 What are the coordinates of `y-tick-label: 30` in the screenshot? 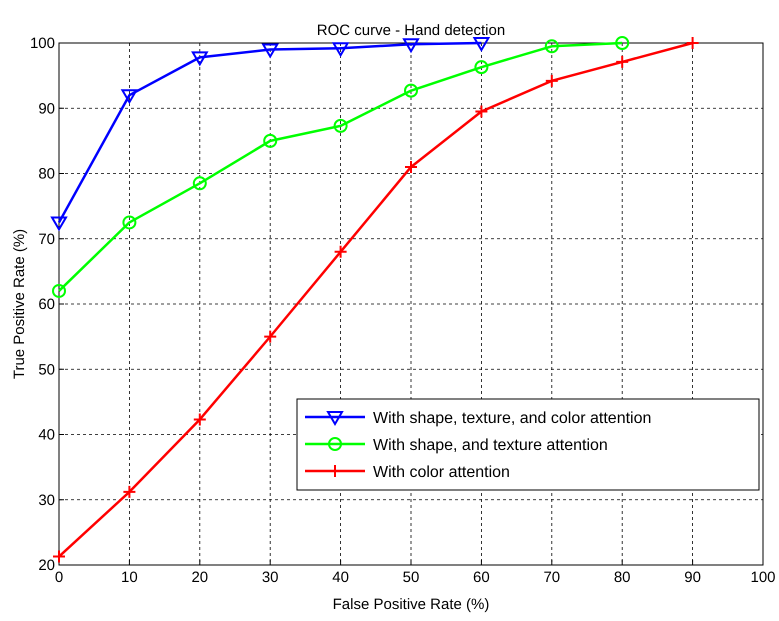 It's located at (46, 500).